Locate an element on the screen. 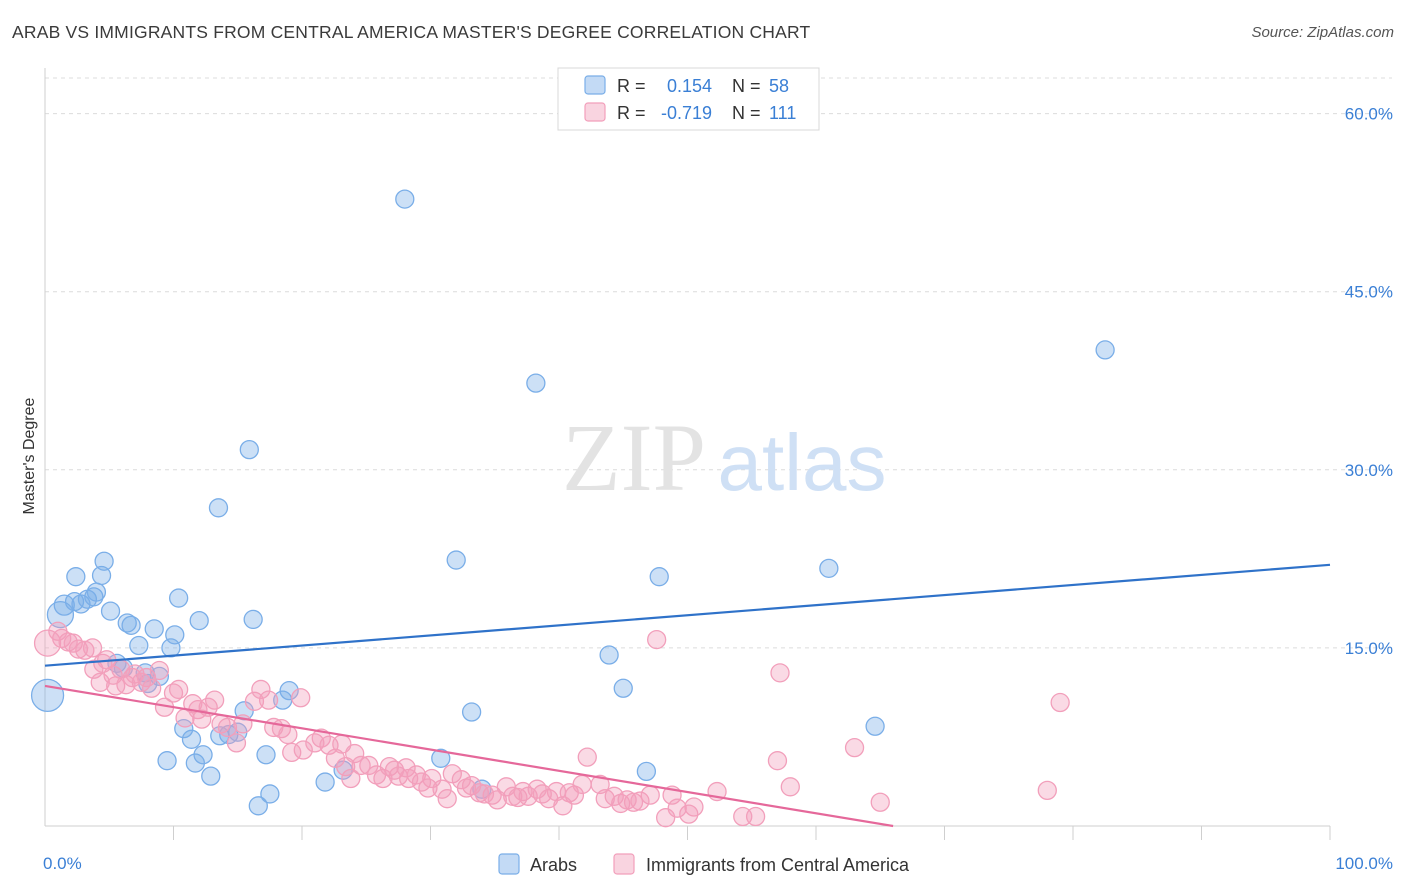 The image size is (1406, 892). legend-r-value: -0.719 is located at coordinates (686, 113).